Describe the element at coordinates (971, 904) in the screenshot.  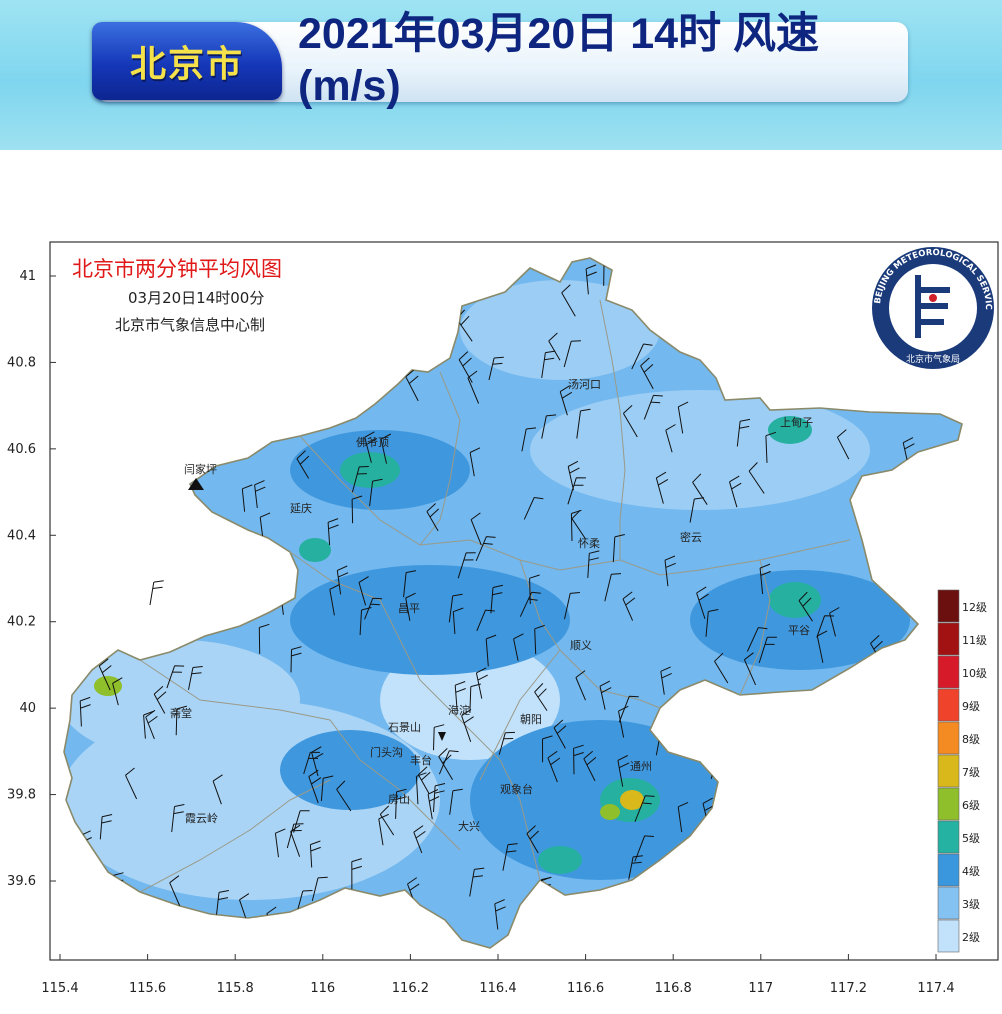
I see `legend-label: 3级` at that location.